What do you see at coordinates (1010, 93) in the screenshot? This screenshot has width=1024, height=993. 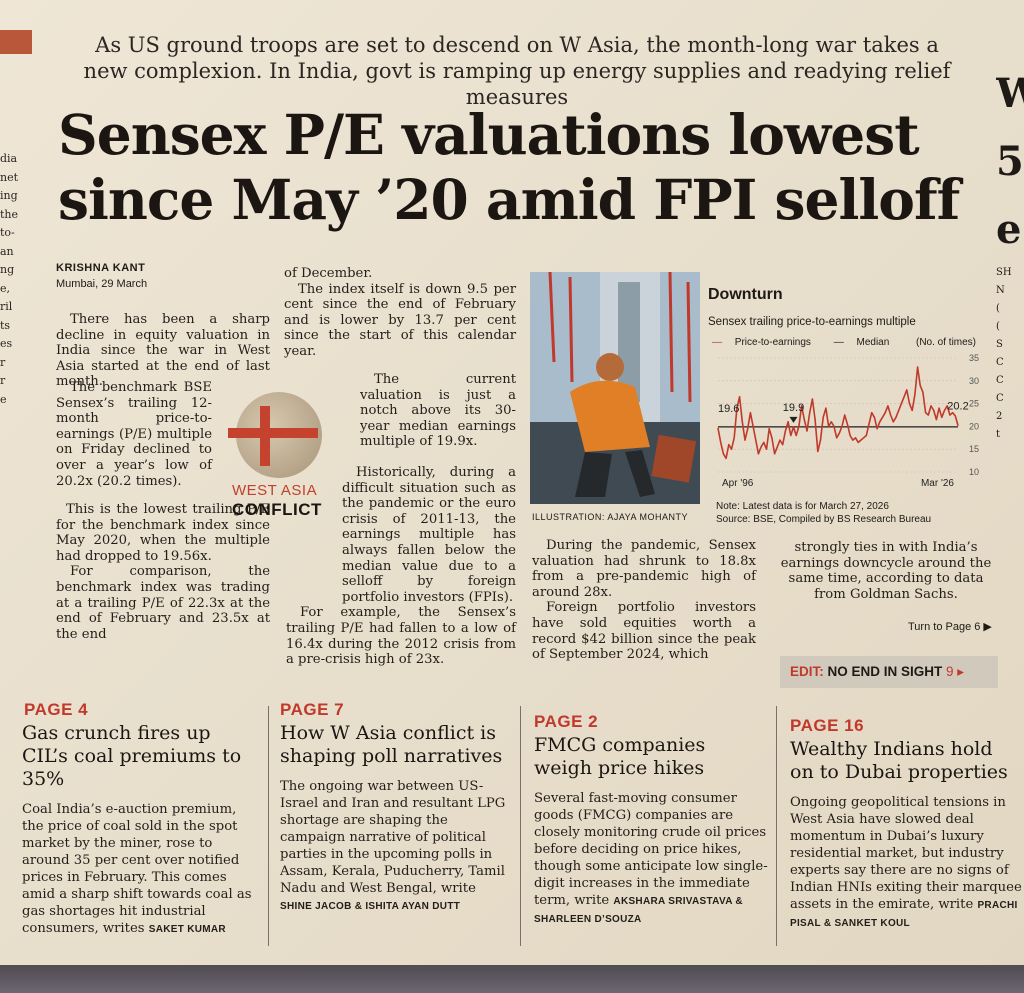 I see `edge-headline-fragment: W` at bounding box center [1010, 93].